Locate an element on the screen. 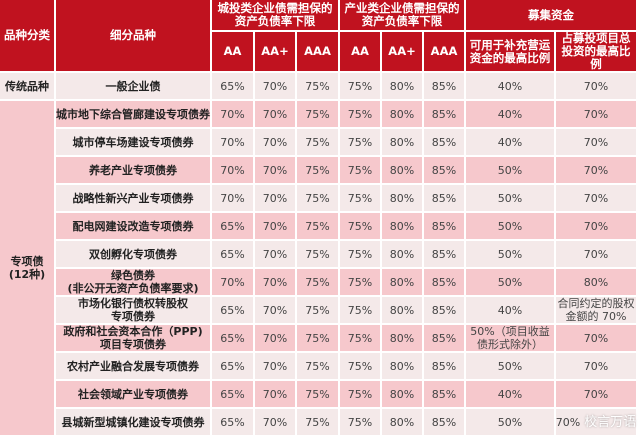 The height and width of the screenshot is (437, 640). subtype-cell: 绿色债券 (非公开无资产负债率要求) is located at coordinates (133, 282).